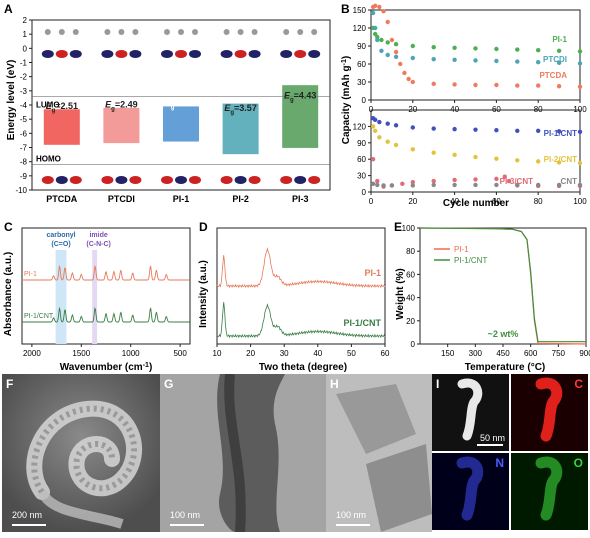 The image size is (590, 538). What do you see at coordinates (412, 201) in the screenshot?
I see `b-xtick-label: 20` at bounding box center [412, 201].